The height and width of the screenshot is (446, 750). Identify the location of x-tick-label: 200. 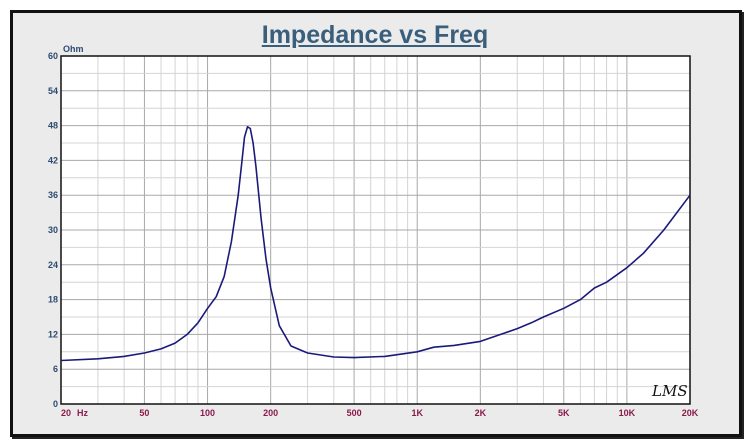
(270, 413).